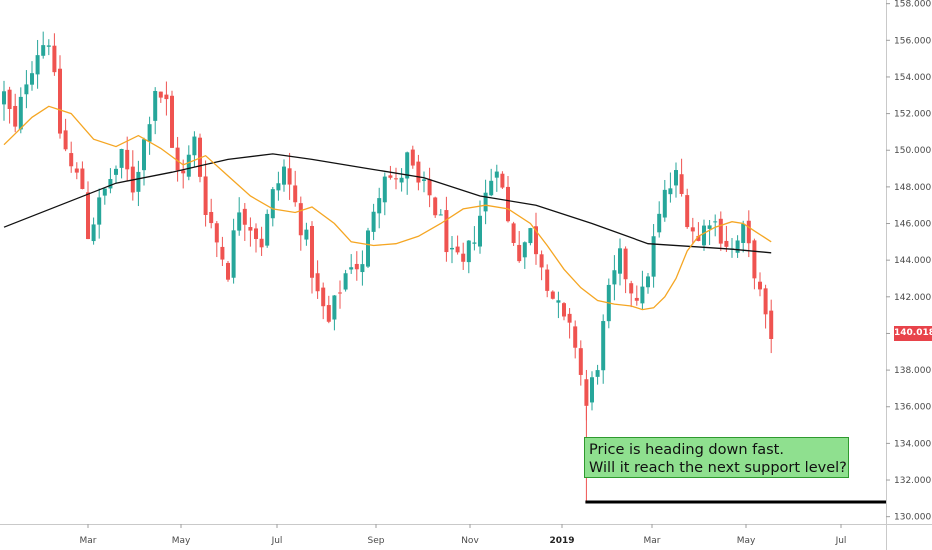 This screenshot has height=550, width=932. Describe the element at coordinates (912, 518) in the screenshot. I see `y-tick-label: 130.000` at that location.